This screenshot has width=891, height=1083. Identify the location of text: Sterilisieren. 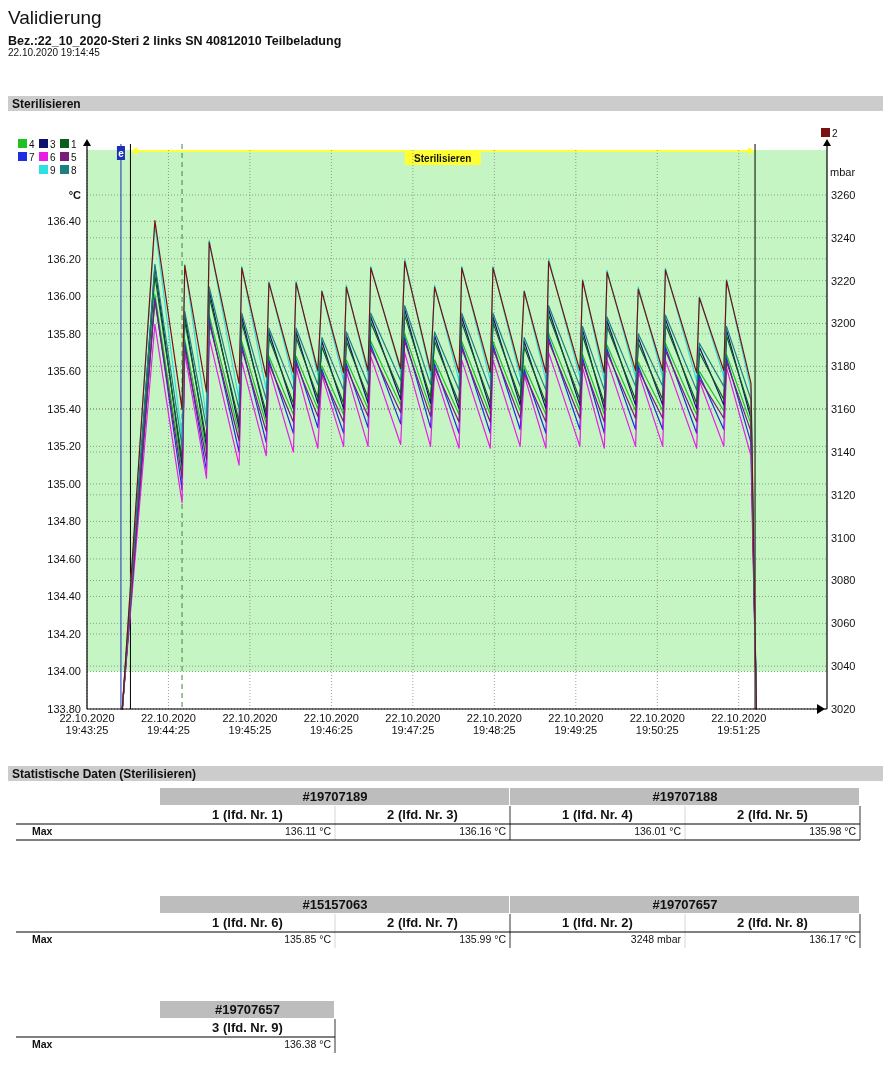
(46, 104).